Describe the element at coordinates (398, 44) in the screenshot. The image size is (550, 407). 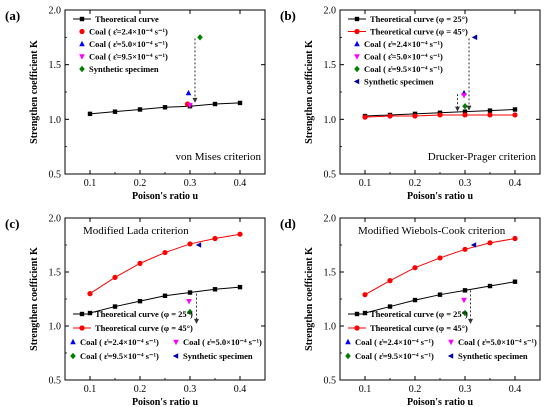
I see `legend-item: Coal ( ε̇=2.4×10⁻⁴ s⁻¹)` at that location.